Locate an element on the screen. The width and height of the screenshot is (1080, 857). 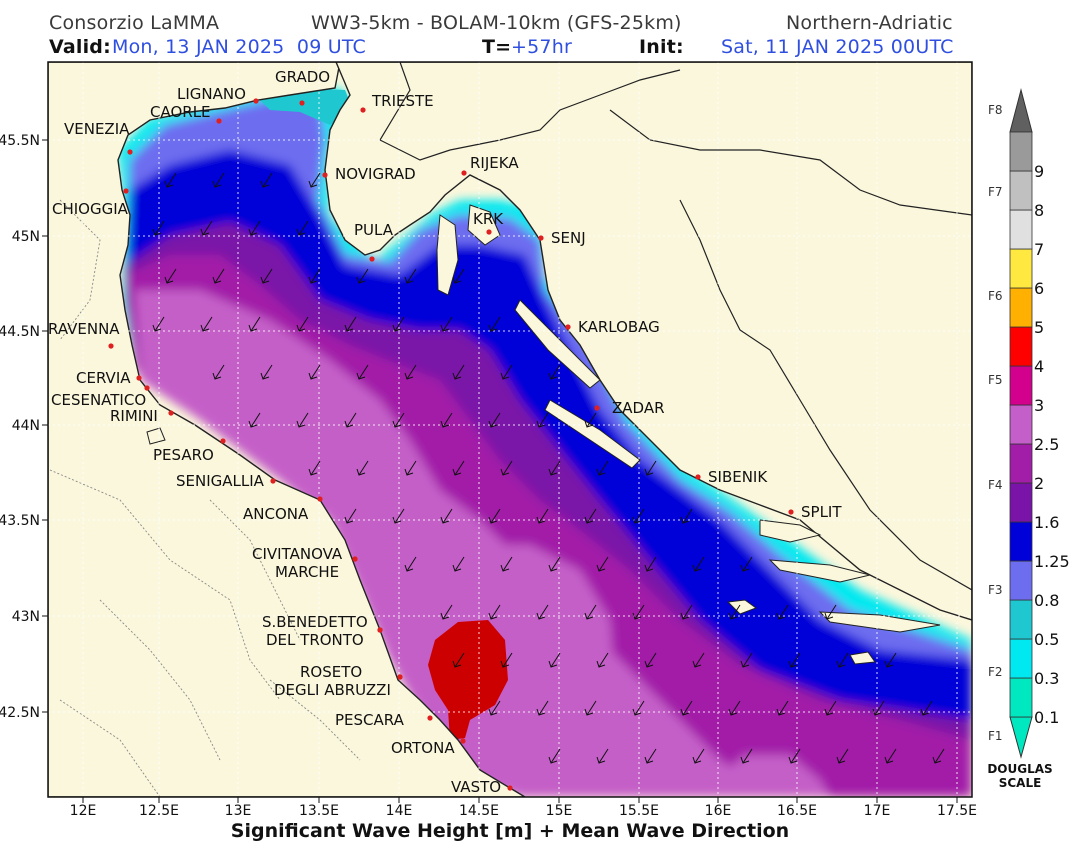
city-label: S.BENEDETTO is located at coordinates (315, 622).